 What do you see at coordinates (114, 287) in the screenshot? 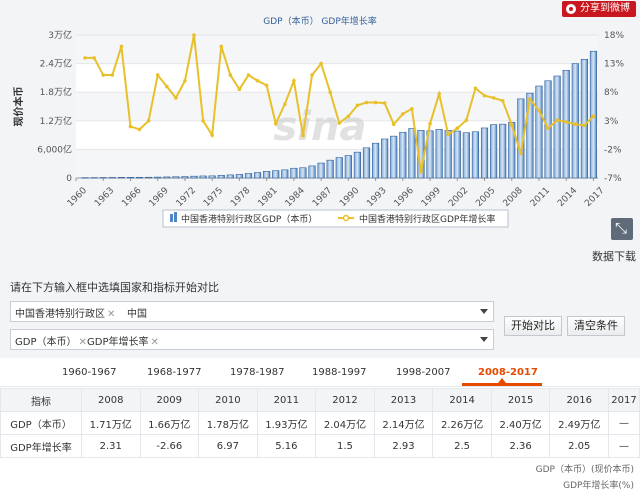
I see `filter-instructions: 请在下方输入框中选填国家和指标开始对比` at bounding box center [114, 287].